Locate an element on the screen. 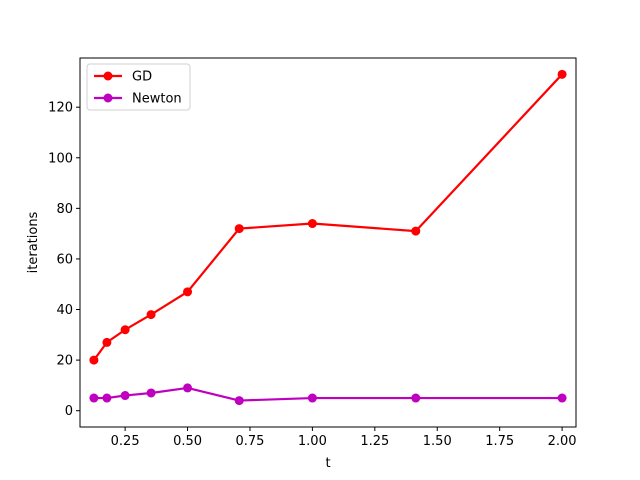  y-axis-label: iterations is located at coordinates (33, 242).